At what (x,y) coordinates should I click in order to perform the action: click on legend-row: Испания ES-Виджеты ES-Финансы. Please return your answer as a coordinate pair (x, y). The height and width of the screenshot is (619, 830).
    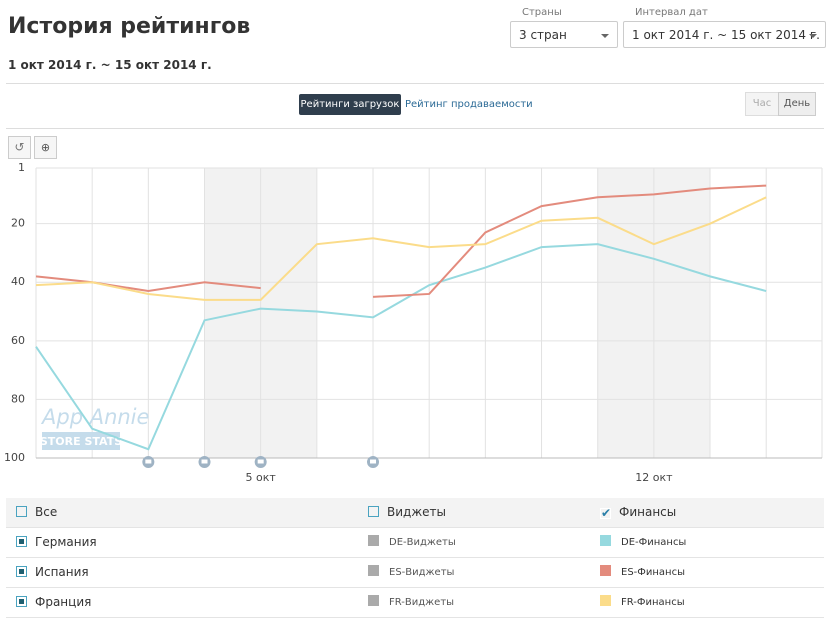
    Looking at the image, I should click on (415, 573).